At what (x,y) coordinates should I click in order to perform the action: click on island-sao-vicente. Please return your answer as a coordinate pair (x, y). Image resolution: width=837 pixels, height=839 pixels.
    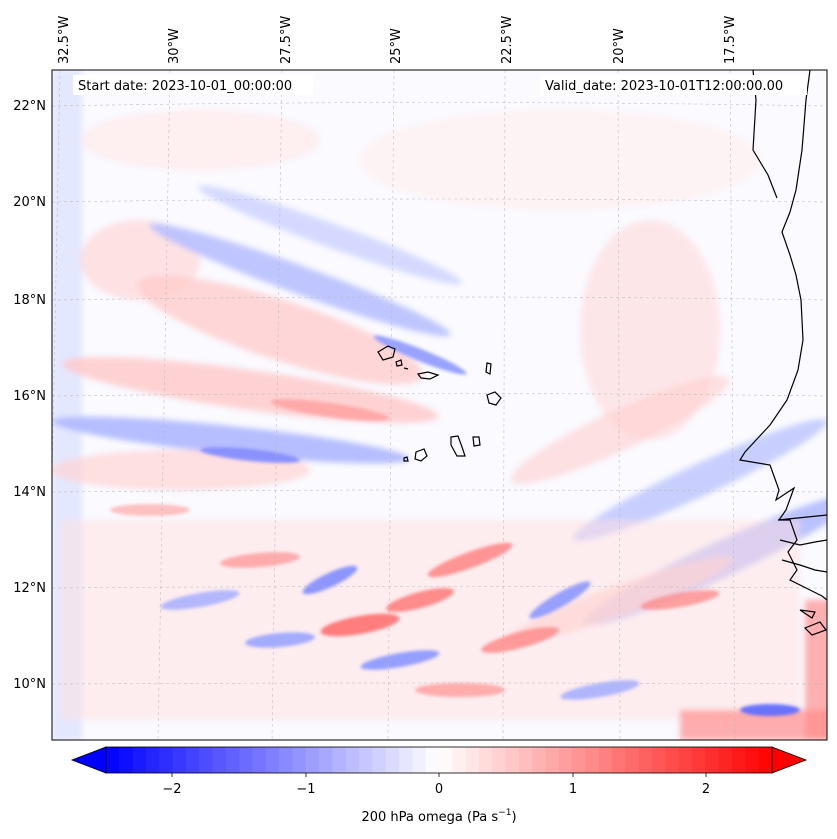
    Looking at the image, I should click on (399, 363).